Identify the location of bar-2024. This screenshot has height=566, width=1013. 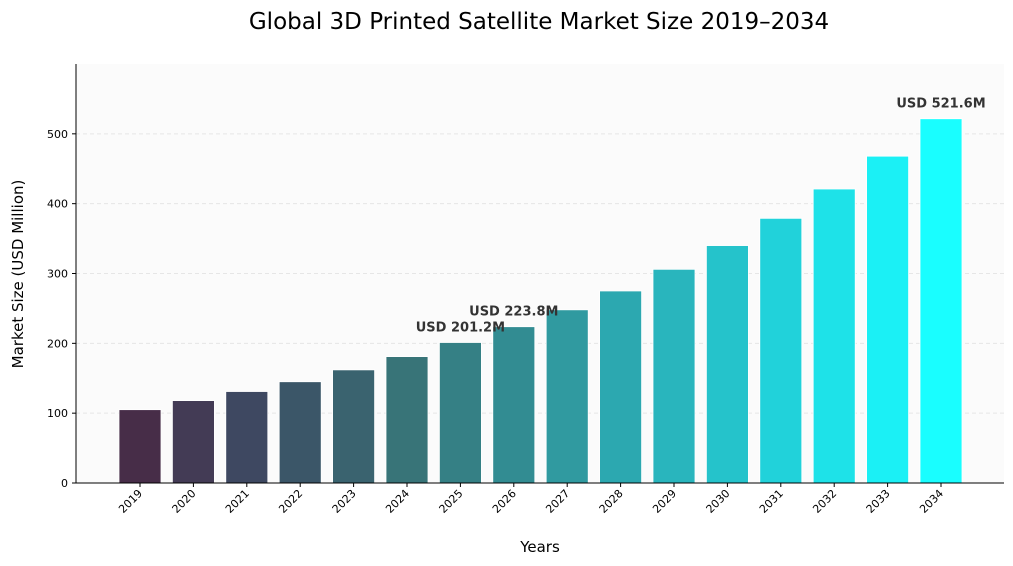
(407, 420).